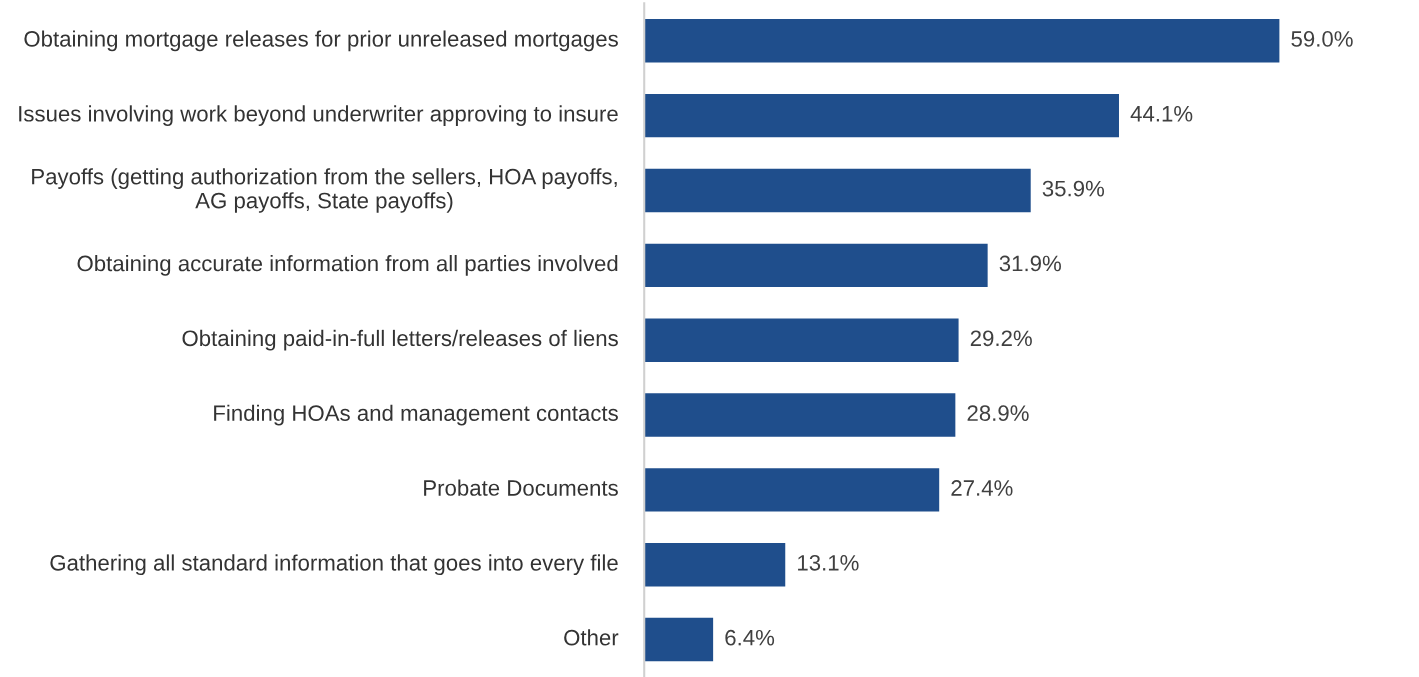 Image resolution: width=1419 pixels, height=677 pixels. Describe the element at coordinates (347, 265) in the screenshot. I see `y-tick-label: Obtaining accurate information from all parties involved` at that location.